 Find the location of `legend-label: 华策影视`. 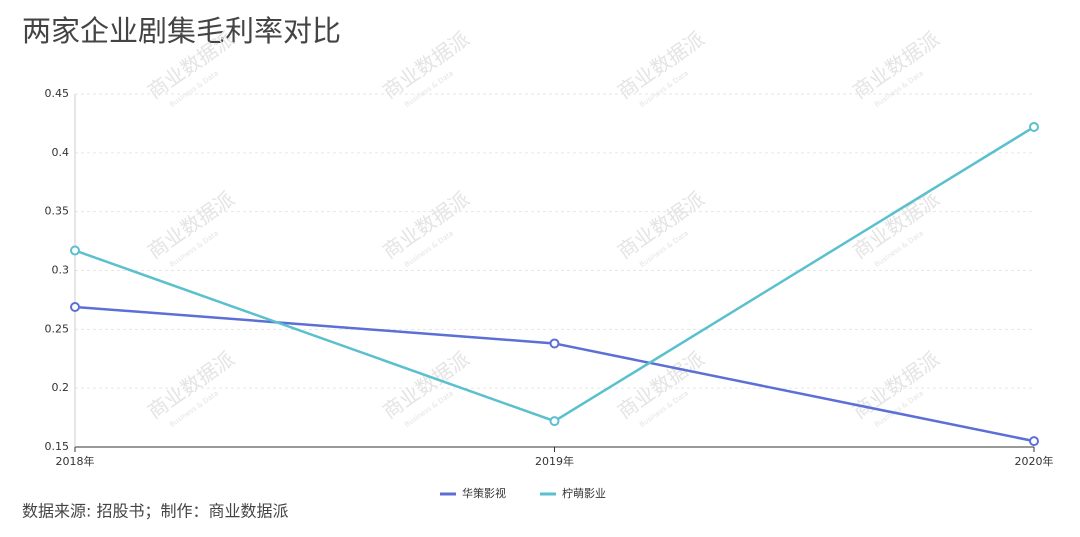

legend-label: 华策影视 is located at coordinates (484, 493).